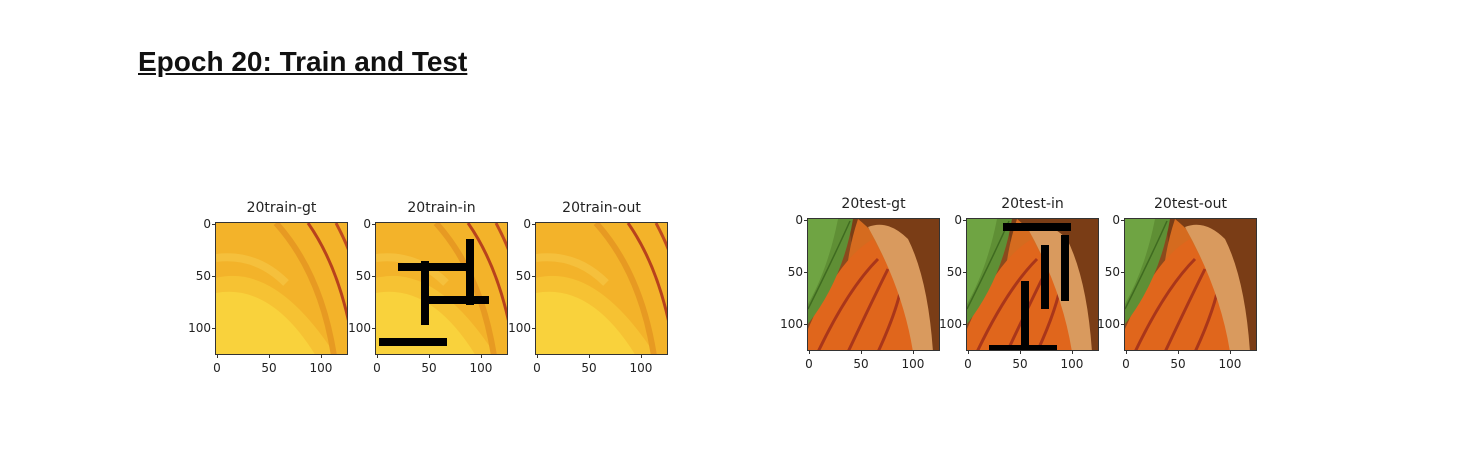 The height and width of the screenshot is (456, 1484). I want to click on test-masked-input-image, so click(1032, 284).